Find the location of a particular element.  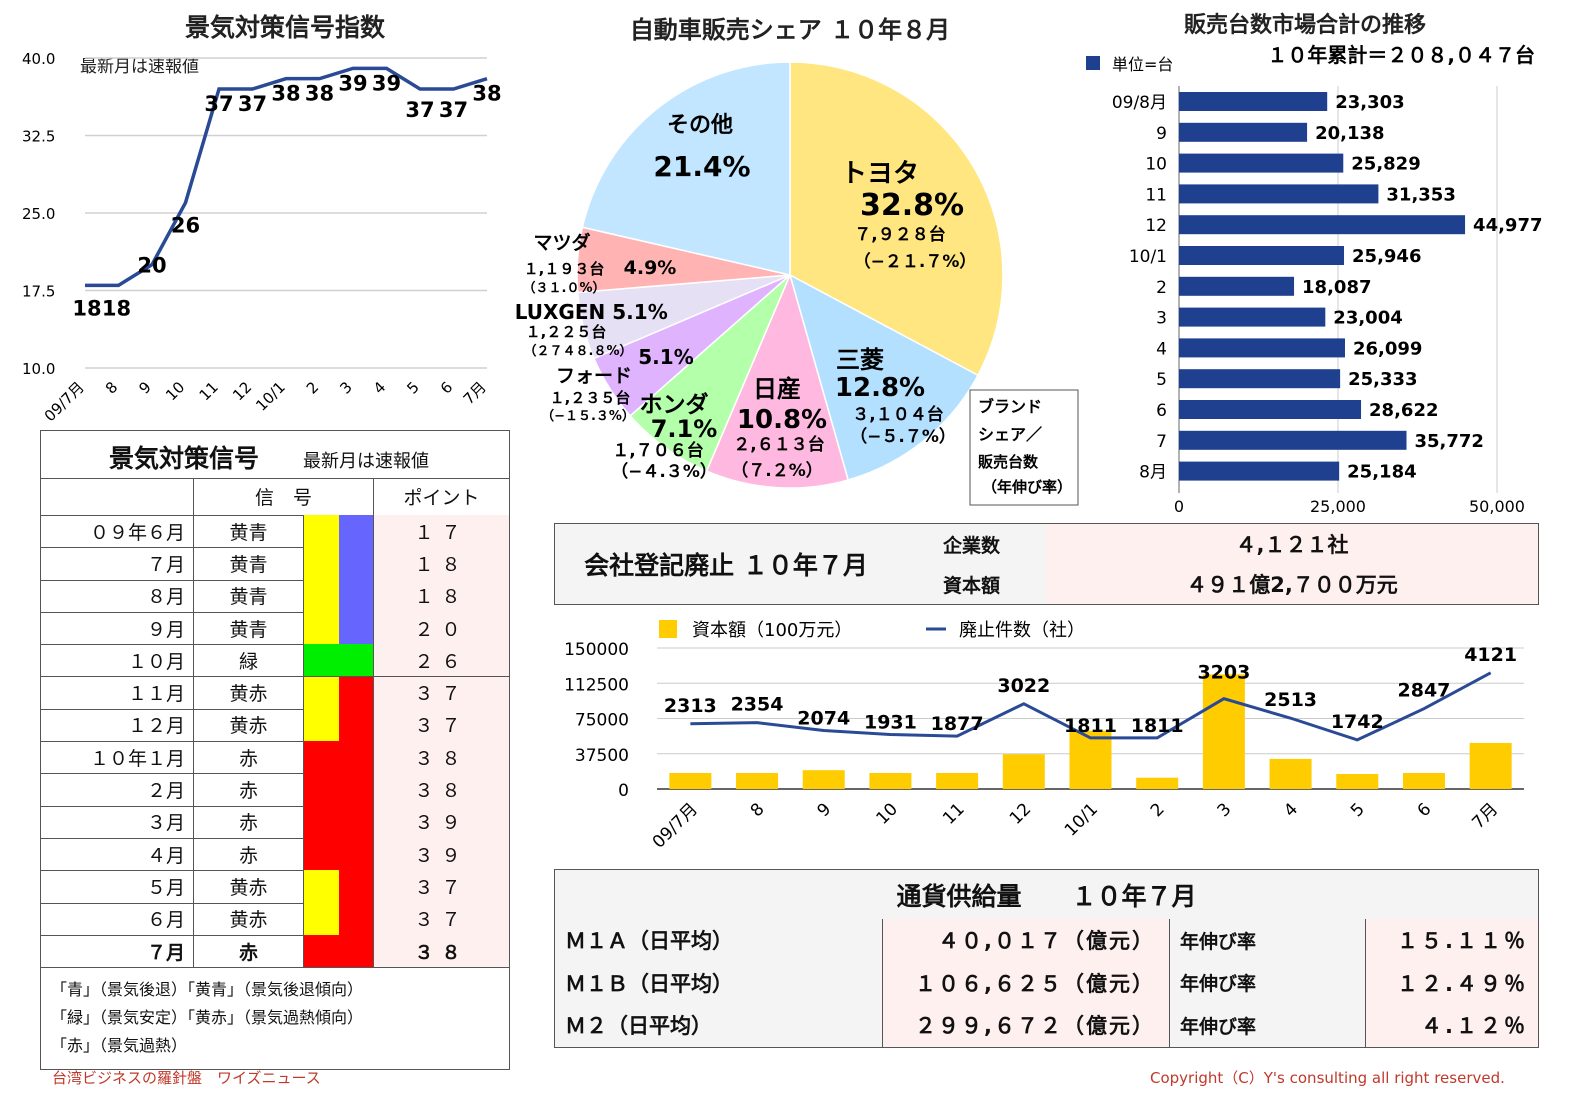

y-tick-label: 150000 is located at coordinates (596, 650).